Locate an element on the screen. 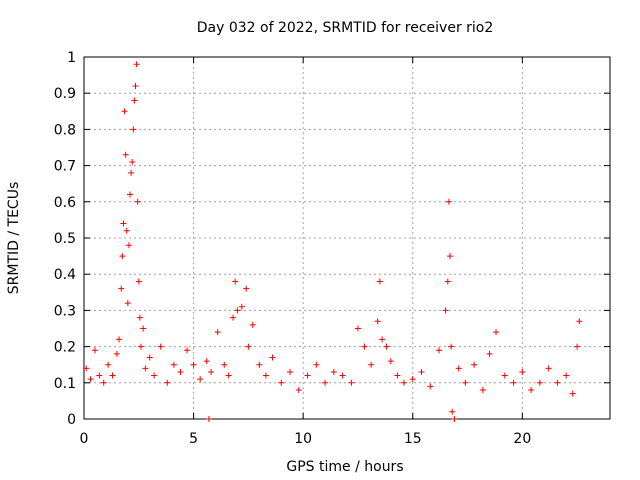 Image resolution: width=640 pixels, height=480 pixels. y-axis-label: SRMTID / TECUs is located at coordinates (14, 238).